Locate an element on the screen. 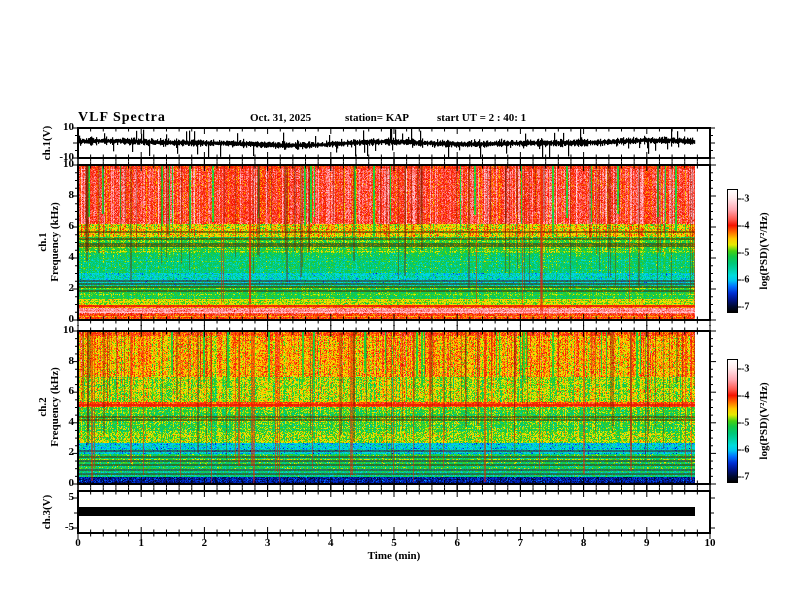 The image size is (792, 612). ch1-spec-ytick-label: 0 is located at coordinates (71, 318).